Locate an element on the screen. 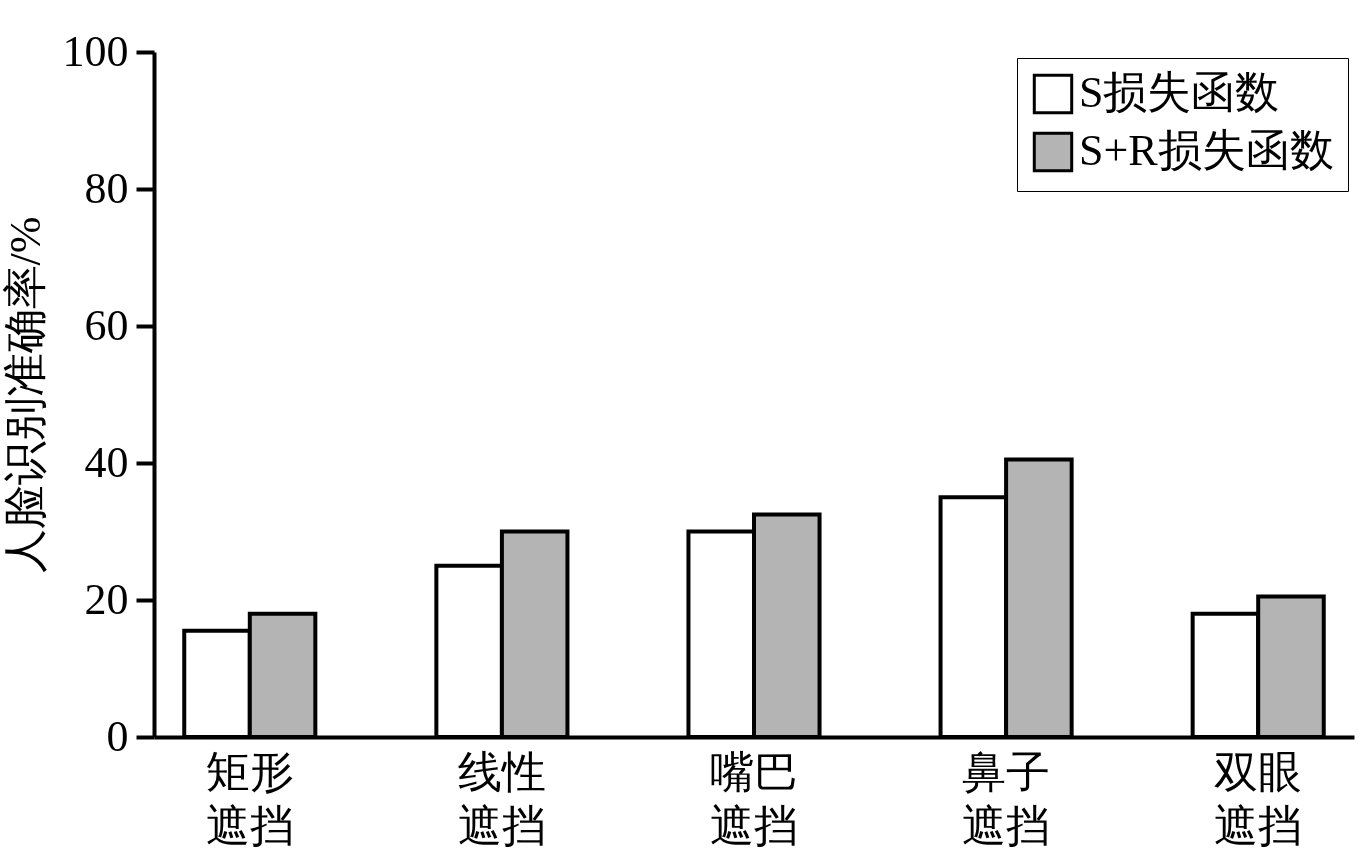 This screenshot has height=867, width=1368. y-tick-label: 20 is located at coordinates (106, 599).